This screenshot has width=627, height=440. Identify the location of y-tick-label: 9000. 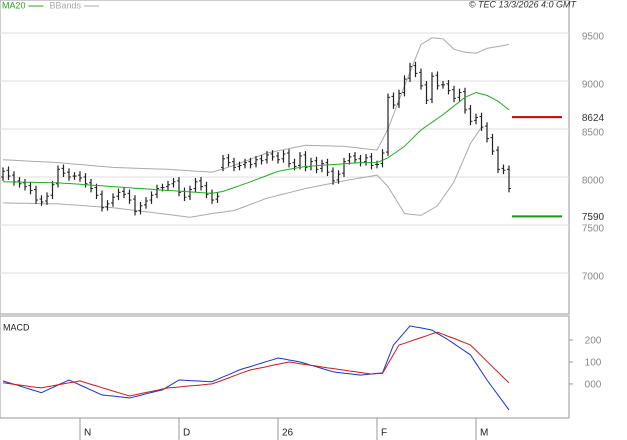
(593, 85).